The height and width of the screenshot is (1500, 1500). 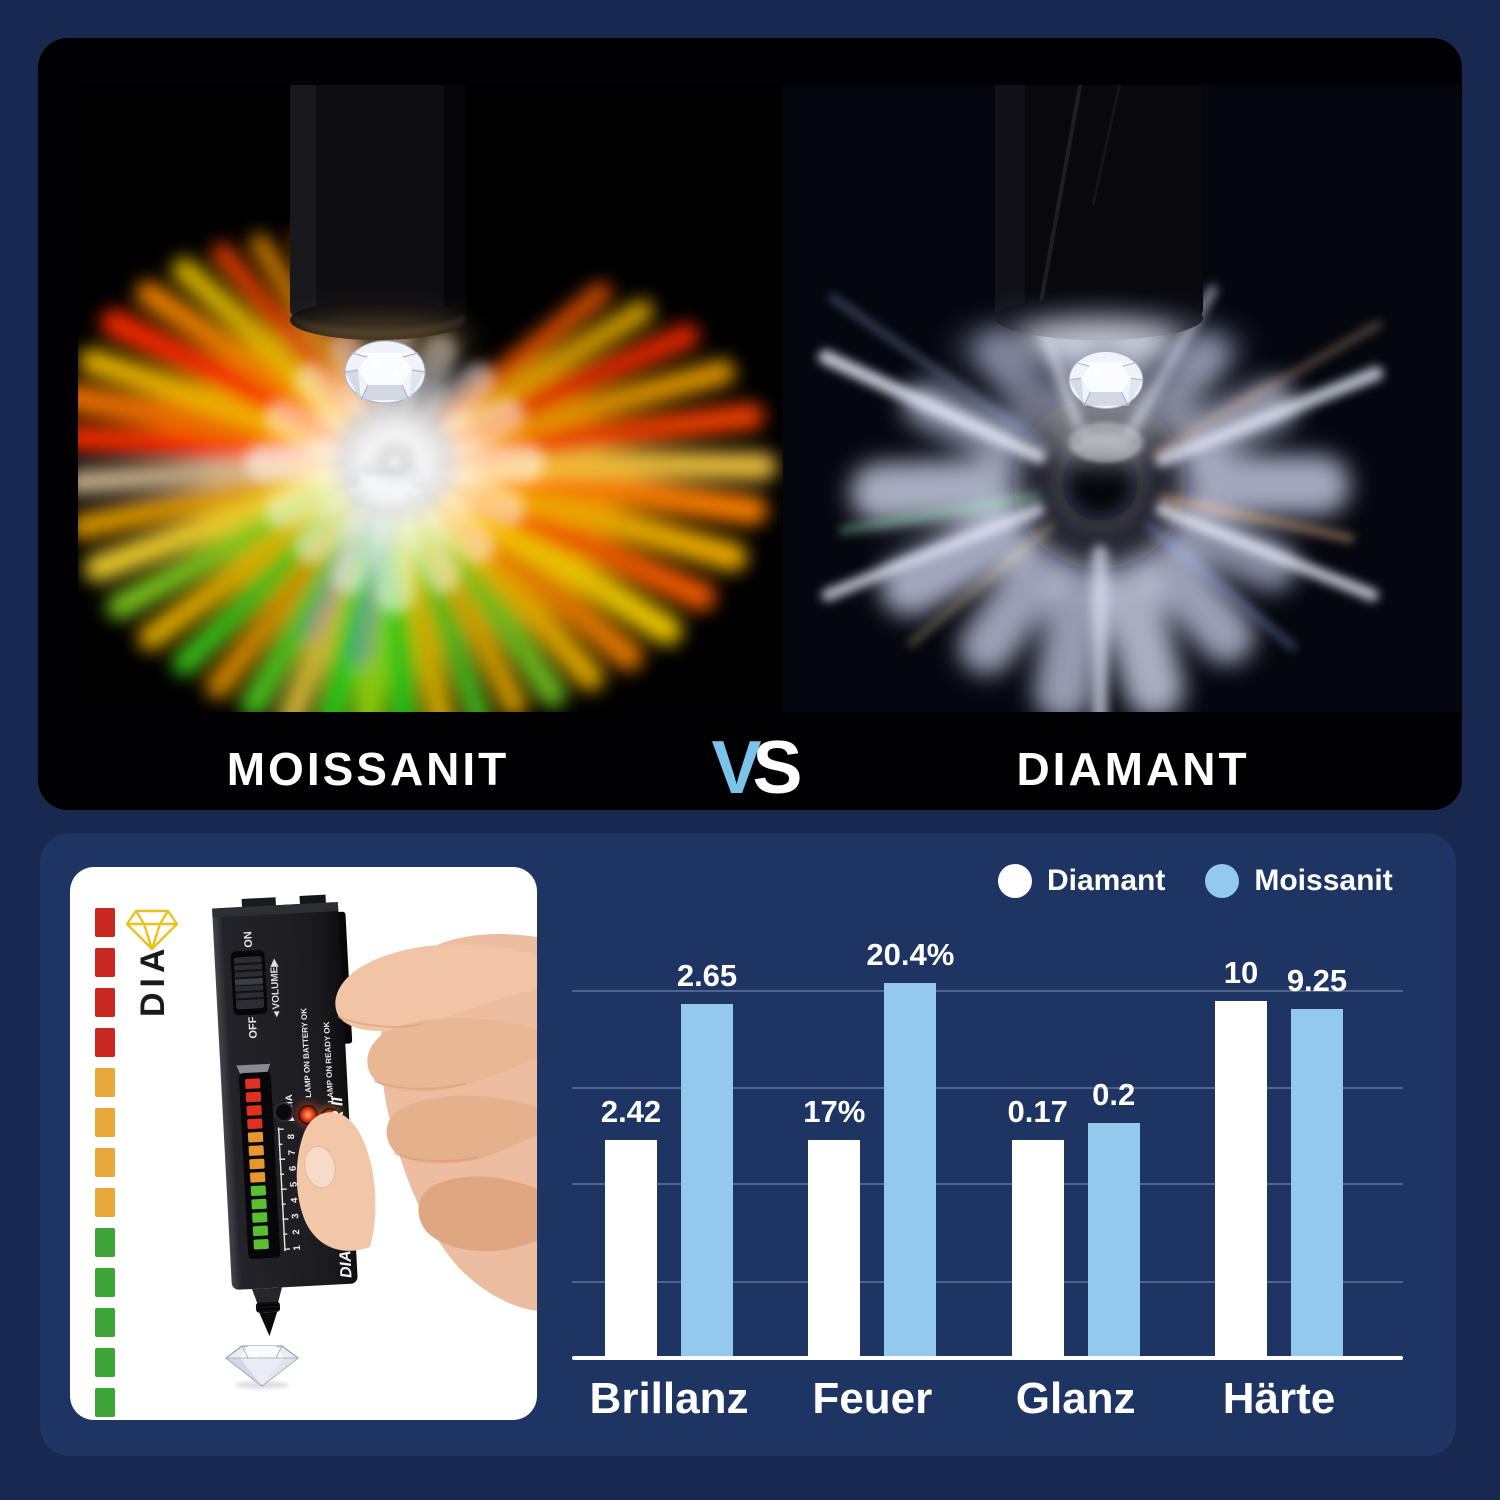 I want to click on bar-value-label: 2.65, so click(x=707, y=975).